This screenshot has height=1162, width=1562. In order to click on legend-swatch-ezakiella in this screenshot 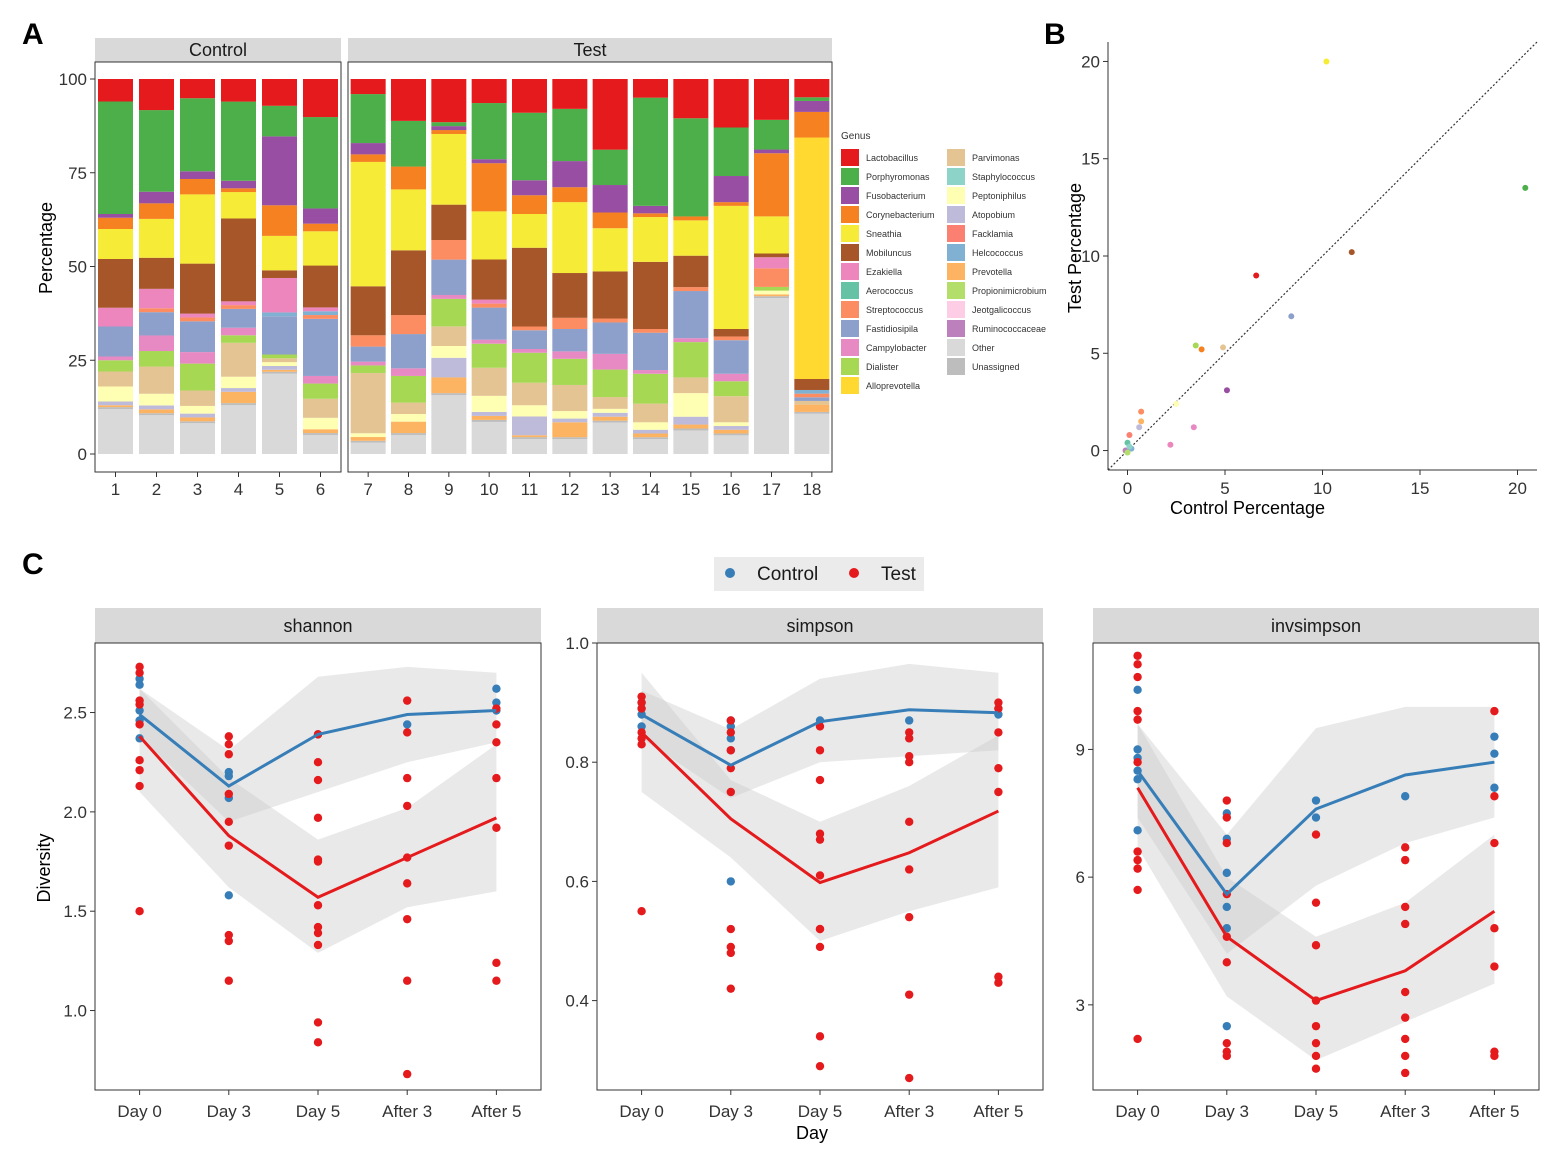, I will do `click(850, 271)`.